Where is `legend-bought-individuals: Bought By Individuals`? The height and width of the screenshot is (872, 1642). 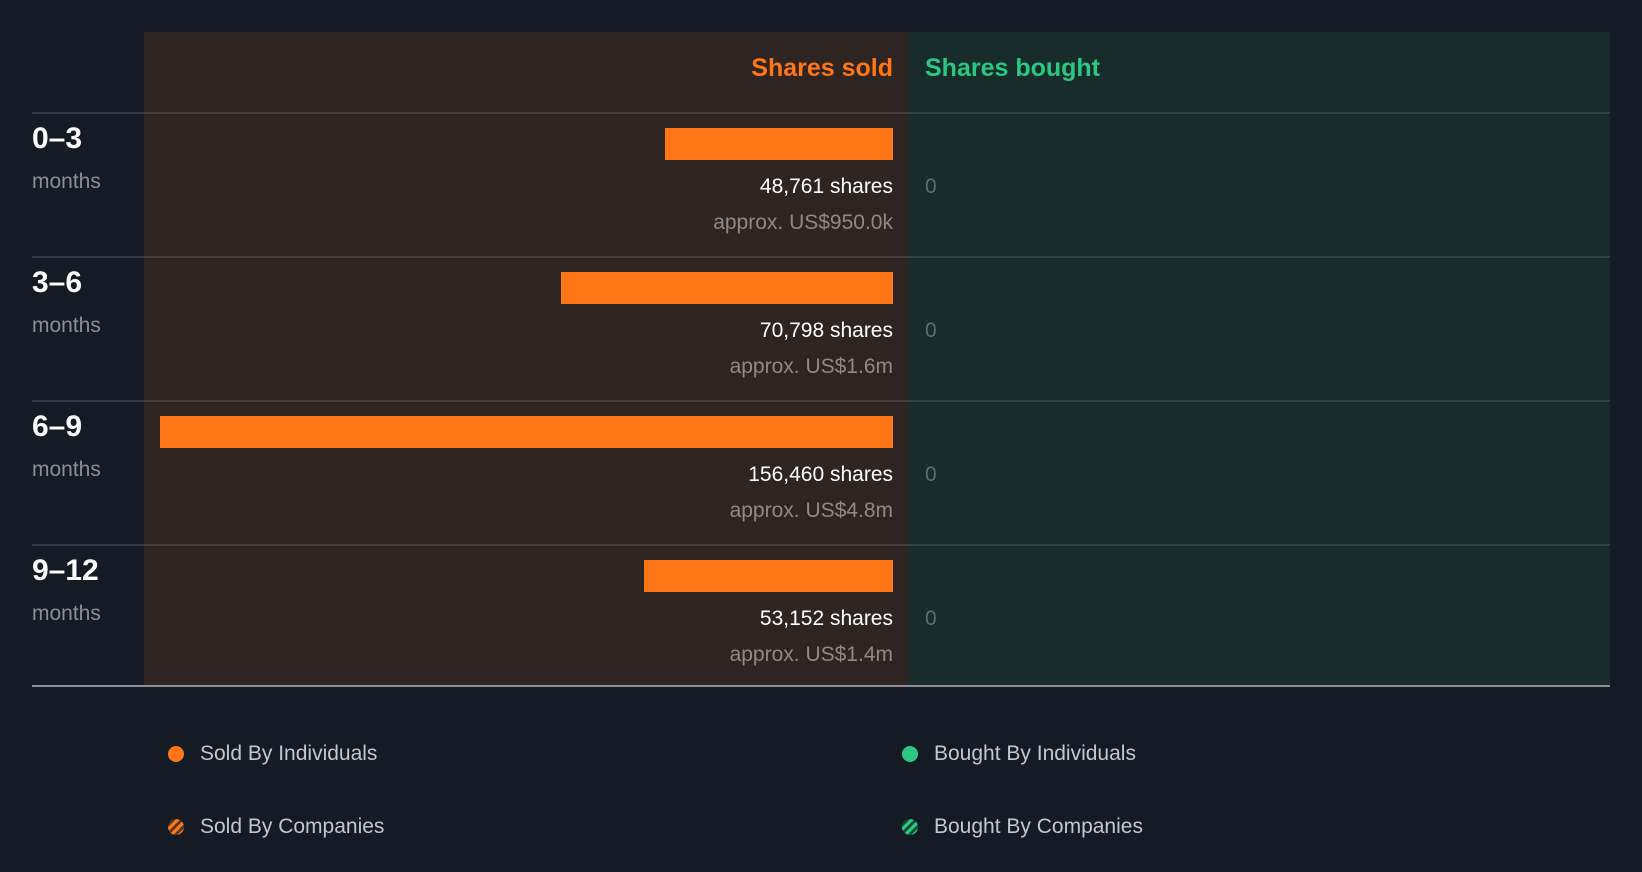
legend-bought-individuals: Bought By Individuals is located at coordinates (1019, 754).